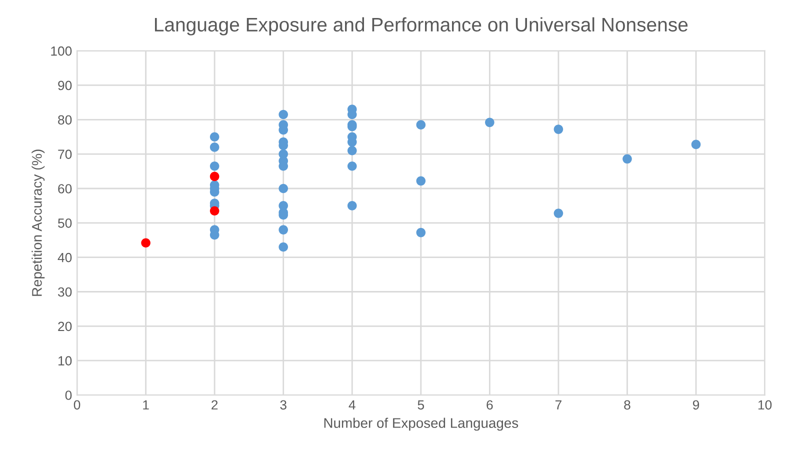  Describe the element at coordinates (65, 154) in the screenshot. I see `y-tick-label: 70` at that location.